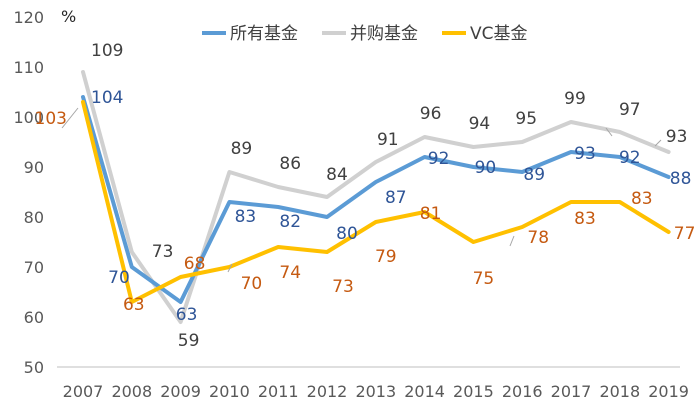 The image size is (700, 408). I want to click on y-tick-label: 90, so click(34, 167).